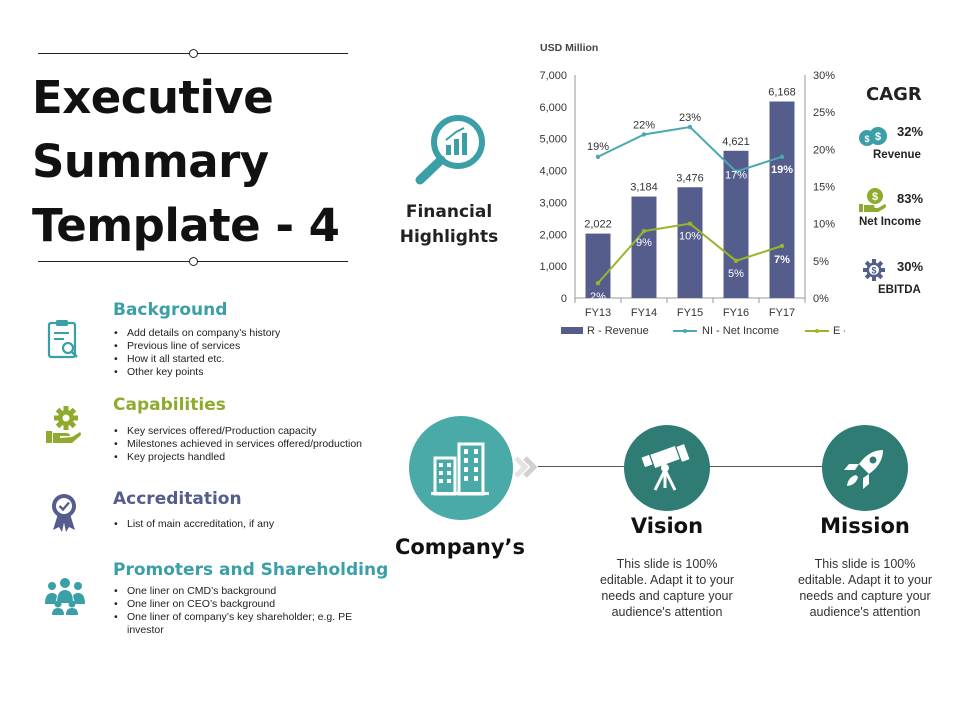 The image size is (960, 720). What do you see at coordinates (65, 596) in the screenshot?
I see `people-group-icon` at bounding box center [65, 596].